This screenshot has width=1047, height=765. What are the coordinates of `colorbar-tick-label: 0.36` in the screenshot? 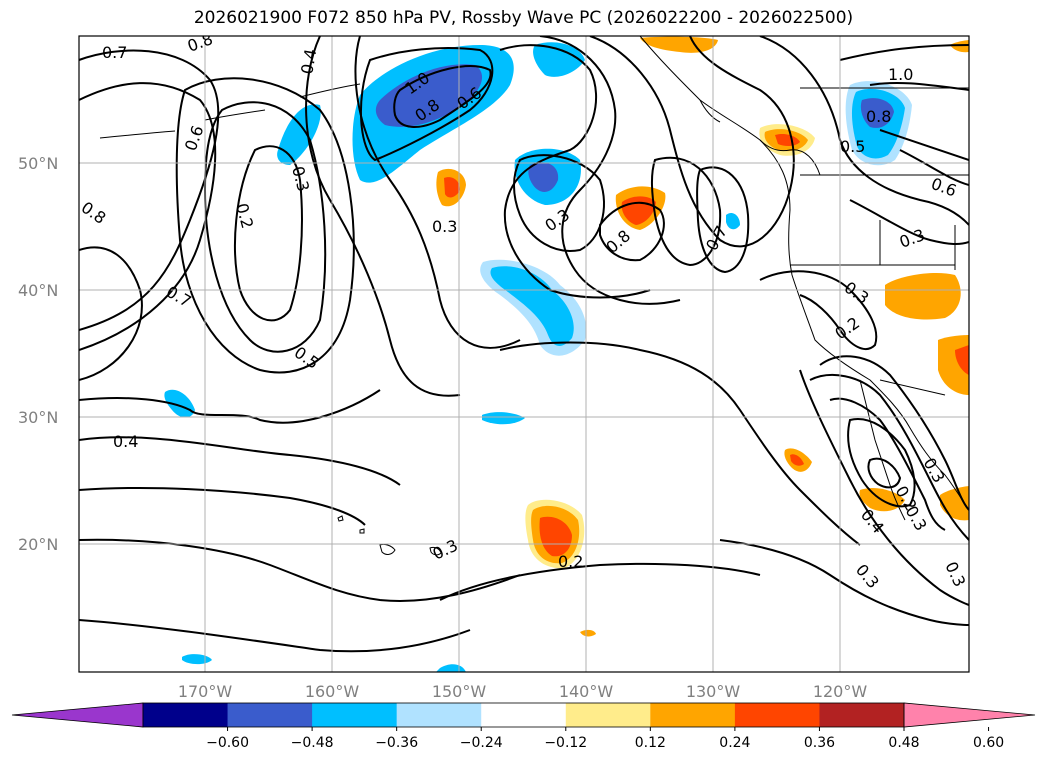 It's located at (819, 743).